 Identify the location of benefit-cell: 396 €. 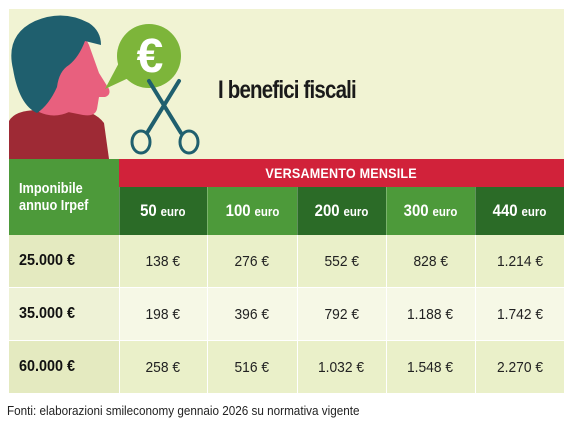
(251, 314).